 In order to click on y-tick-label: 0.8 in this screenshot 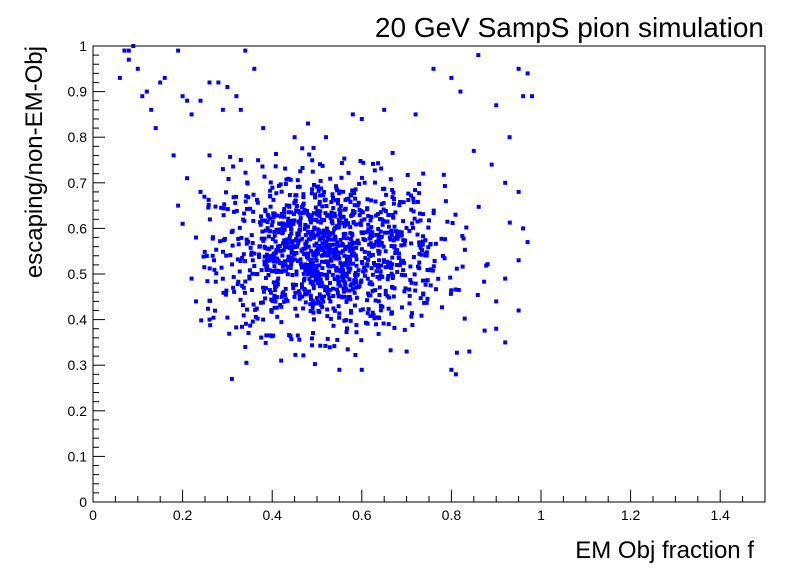, I will do `click(78, 137)`.